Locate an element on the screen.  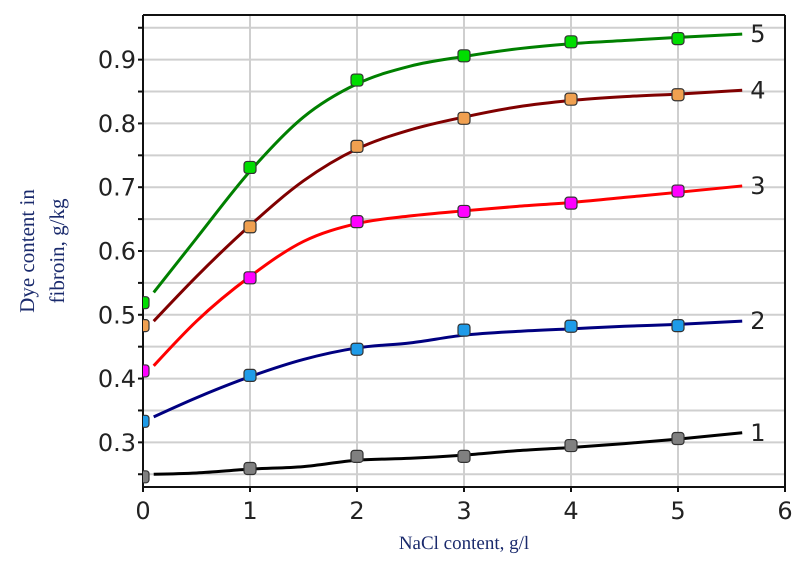
y-axis-title: Dye content in fibroin, g/kg is located at coordinates (42, 250).